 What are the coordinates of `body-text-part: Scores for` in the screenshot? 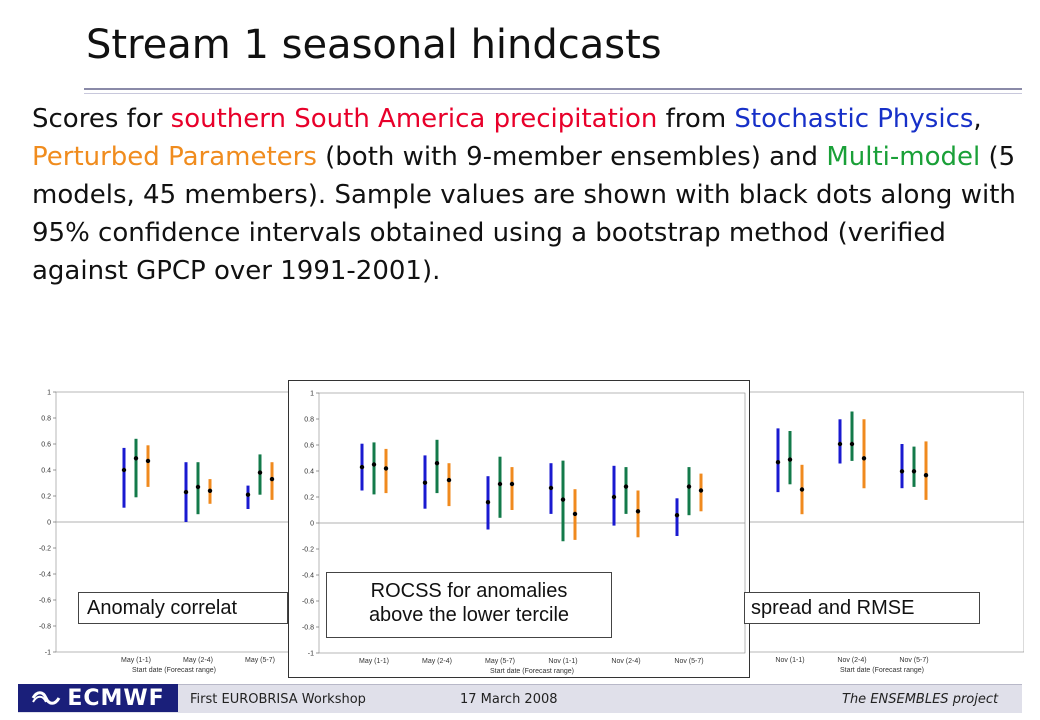 It's located at (101, 119).